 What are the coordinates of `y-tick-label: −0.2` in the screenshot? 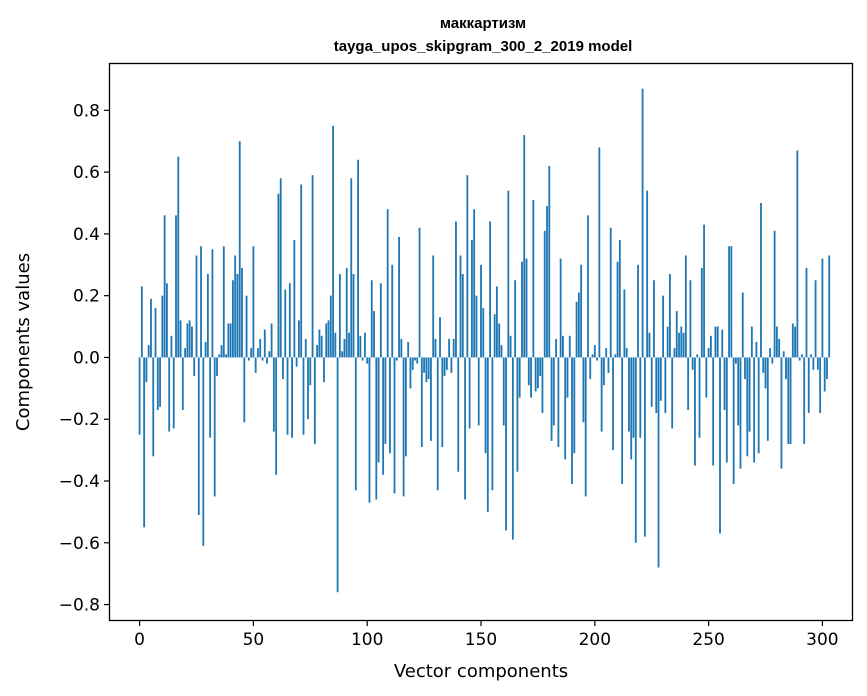 It's located at (79, 420).